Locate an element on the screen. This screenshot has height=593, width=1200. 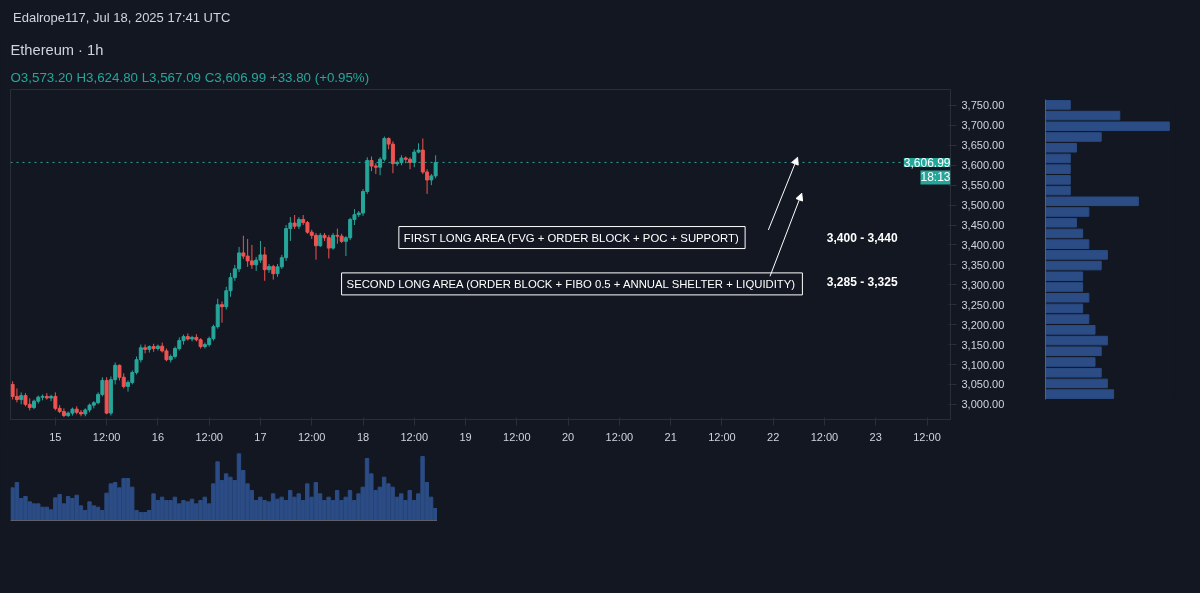
y-tick-label: 3,450.00 is located at coordinates (983, 225).